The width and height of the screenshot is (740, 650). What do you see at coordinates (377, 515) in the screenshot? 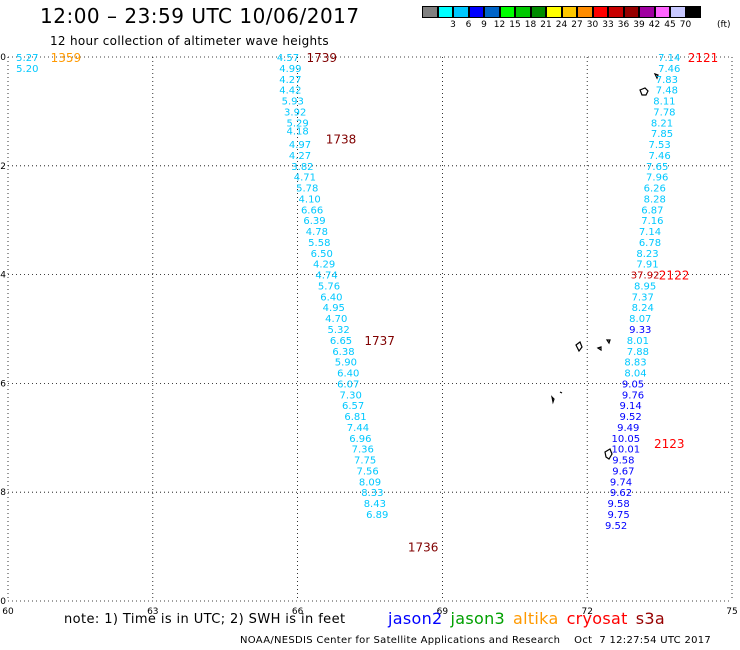
I see `wave-height-value: 6.89` at bounding box center [377, 515].